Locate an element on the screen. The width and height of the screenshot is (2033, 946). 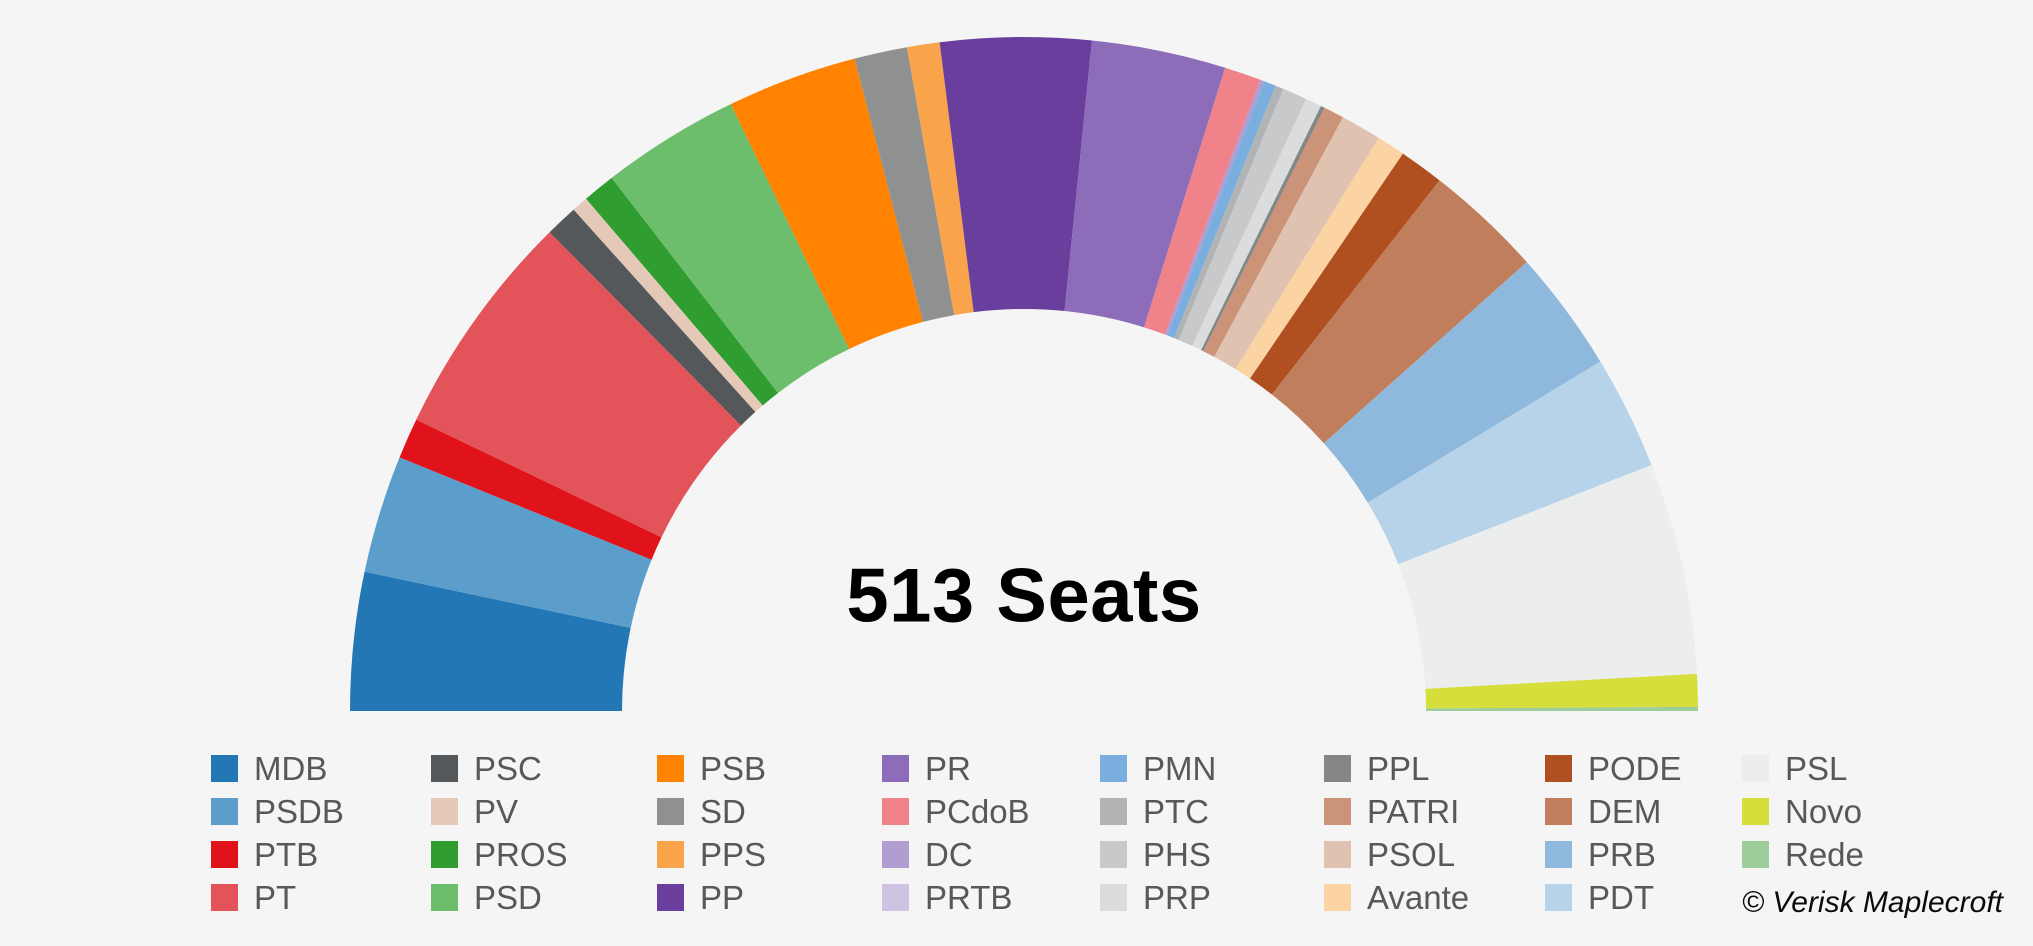
arc-segment-PSC is located at coordinates (652, 317).